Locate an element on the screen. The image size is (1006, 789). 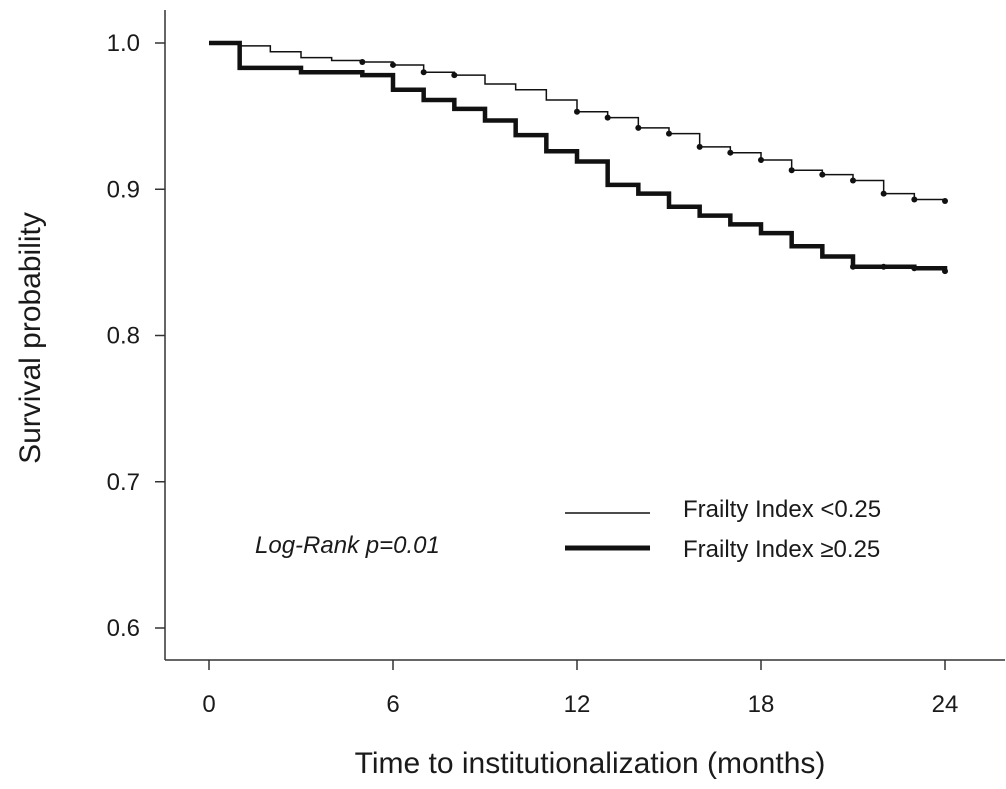
legend-label-thin: Frailty Index <0.25 is located at coordinates (782, 509).